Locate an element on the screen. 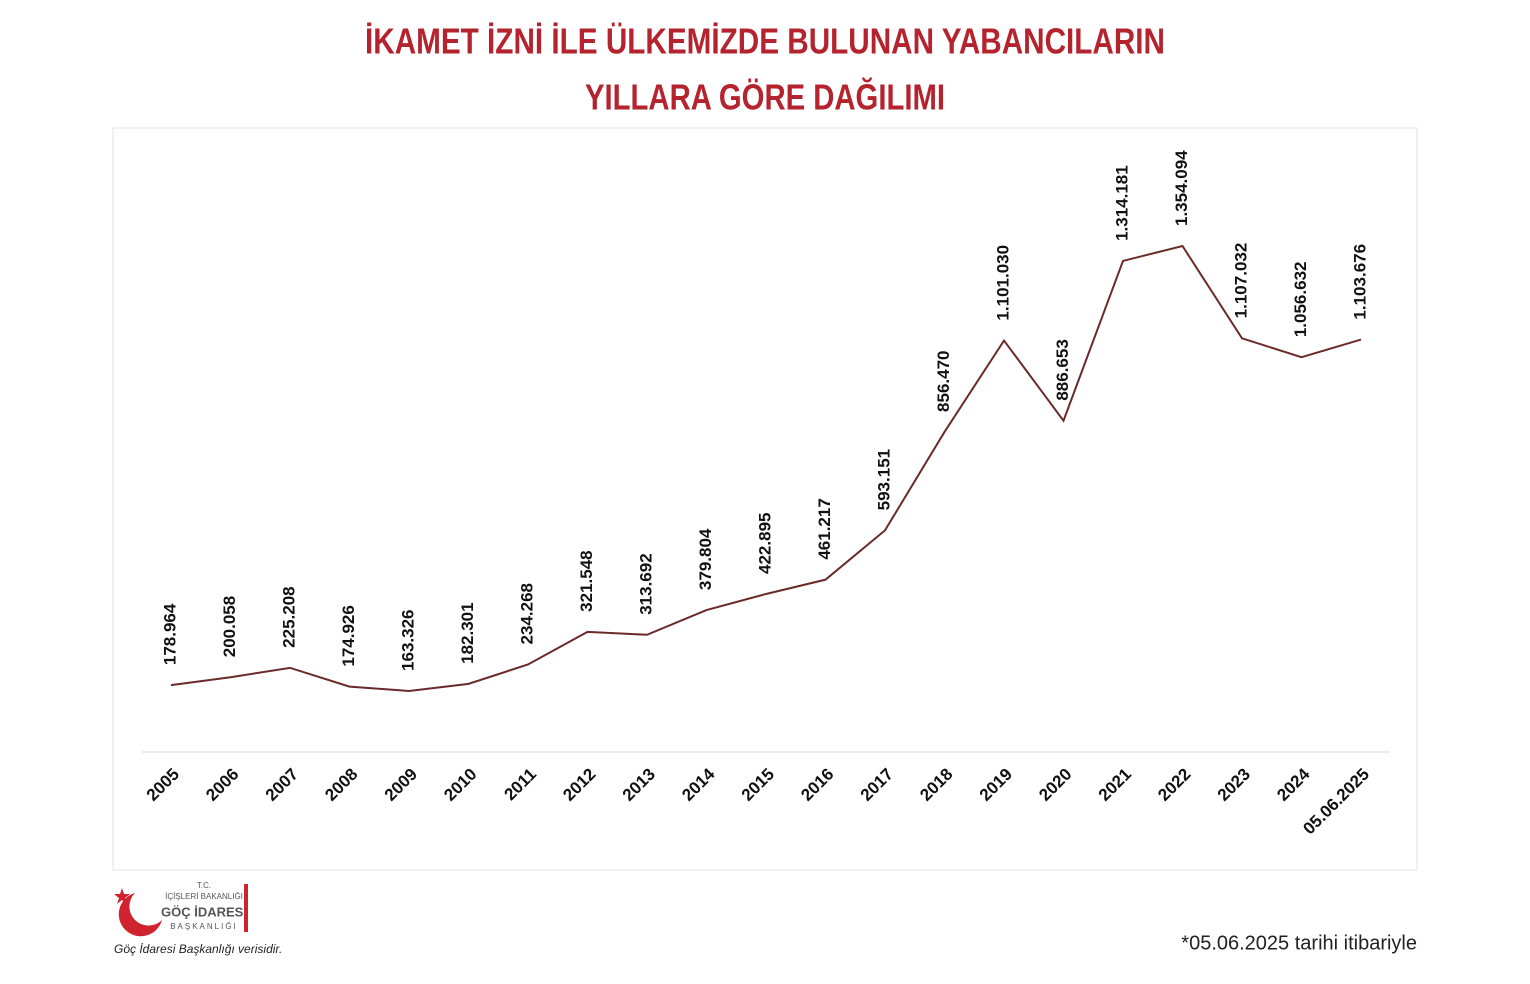 The height and width of the screenshot is (984, 1530). data-label: 234.268 is located at coordinates (526, 613).